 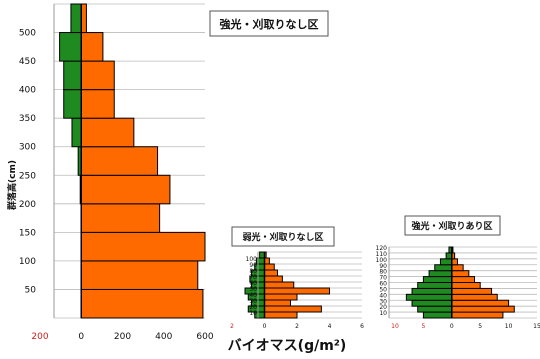 I want to click on y-tick-label: 120, so click(x=382, y=248).